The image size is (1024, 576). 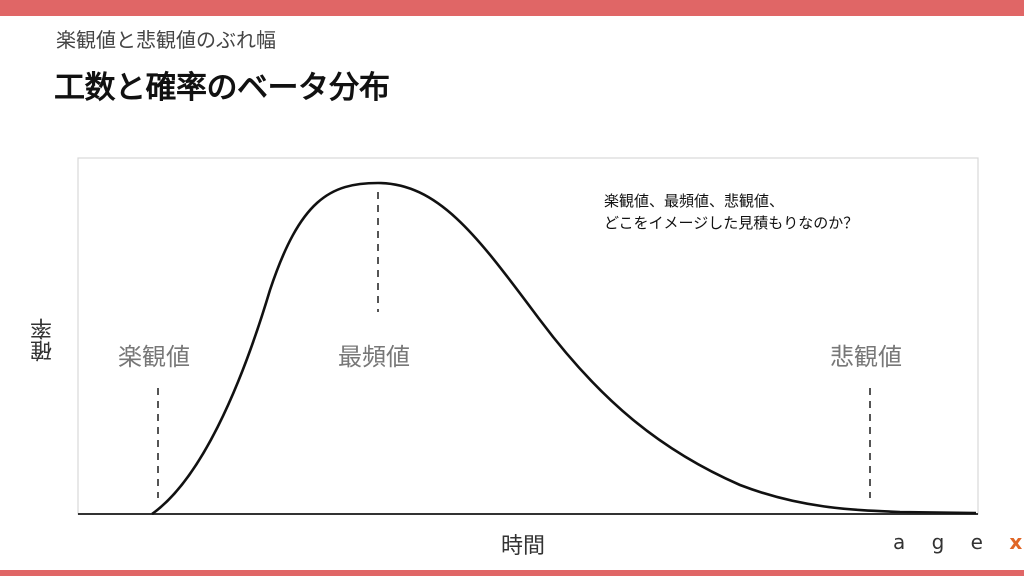 I want to click on agex-logo: a g e x, so click(x=957, y=542).